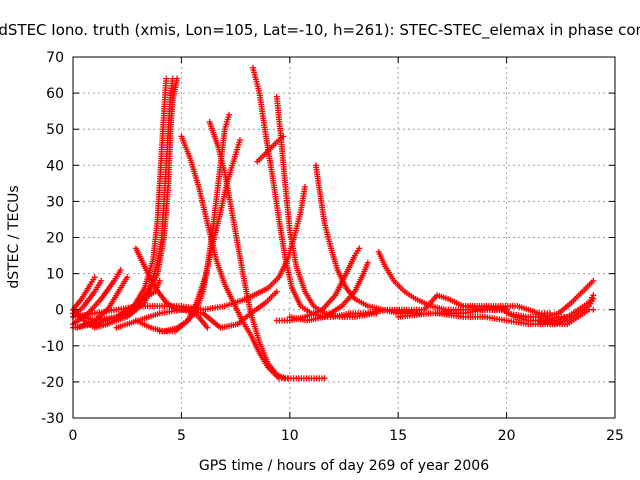  What do you see at coordinates (507, 436) in the screenshot?
I see `x-tick-label: 20` at bounding box center [507, 436].